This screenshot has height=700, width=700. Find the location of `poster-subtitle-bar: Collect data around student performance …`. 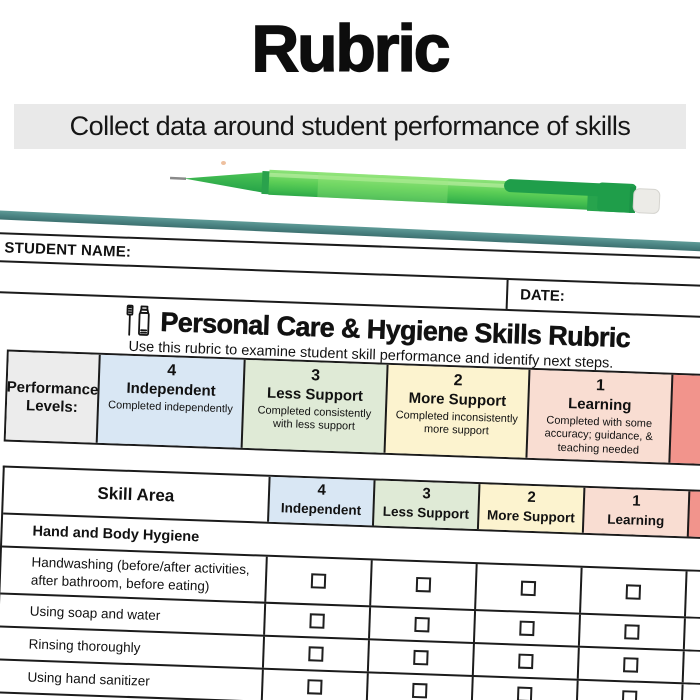

poster-subtitle-bar: Collect data around student performance … is located at coordinates (350, 126).